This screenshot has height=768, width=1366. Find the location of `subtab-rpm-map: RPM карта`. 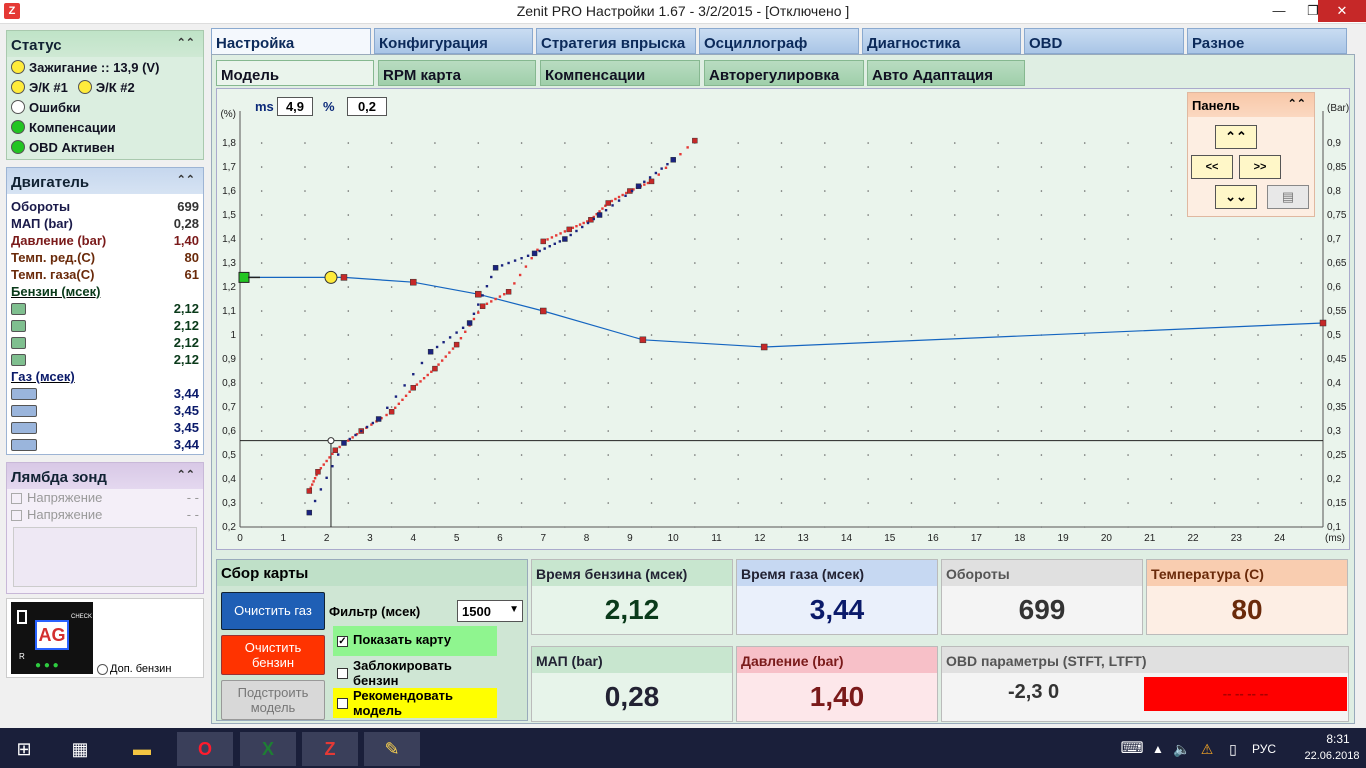

subtab-rpm-map: RPM карта is located at coordinates (457, 73).